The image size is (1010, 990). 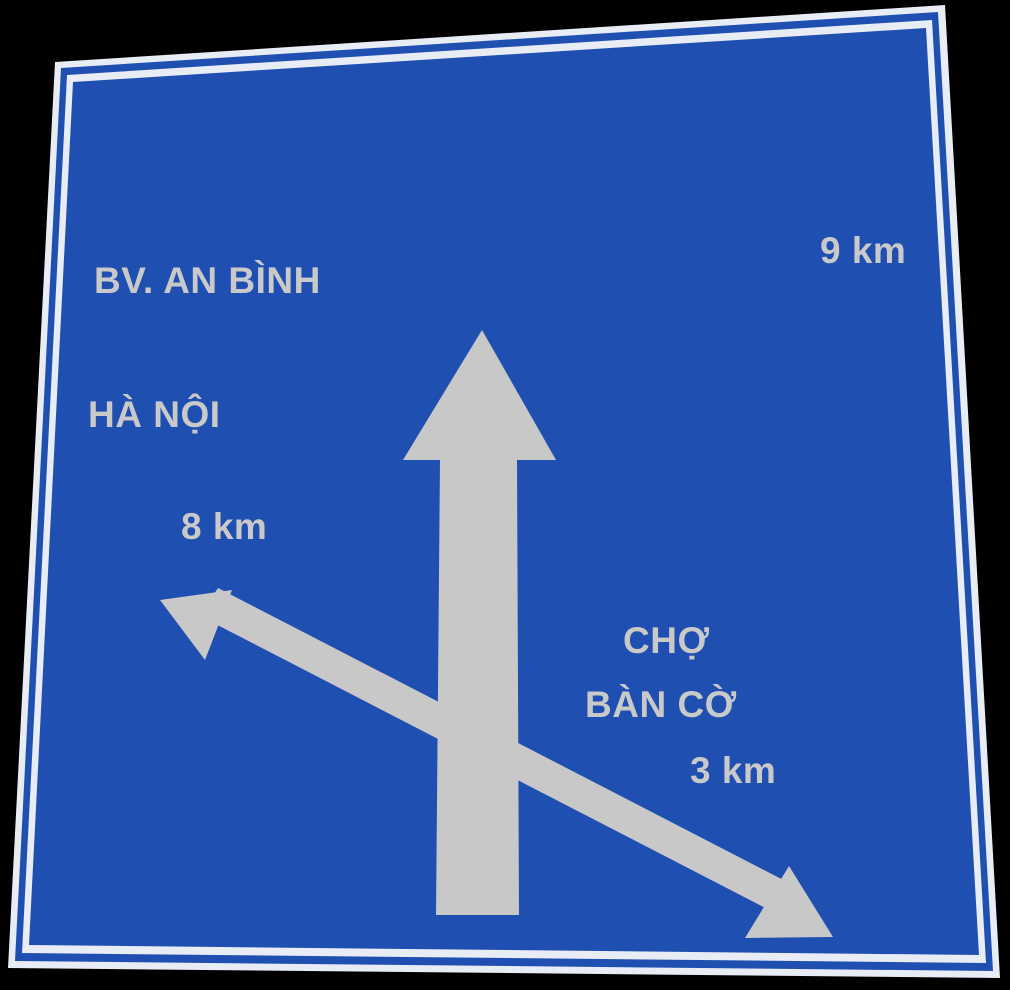 I want to click on arrow-head-up, so click(x=479, y=395).